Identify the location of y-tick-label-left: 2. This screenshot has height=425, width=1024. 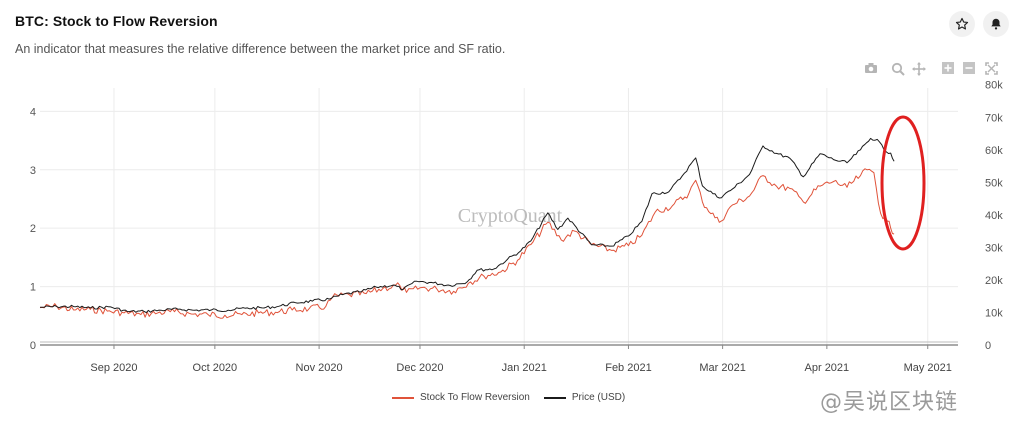
(33, 229).